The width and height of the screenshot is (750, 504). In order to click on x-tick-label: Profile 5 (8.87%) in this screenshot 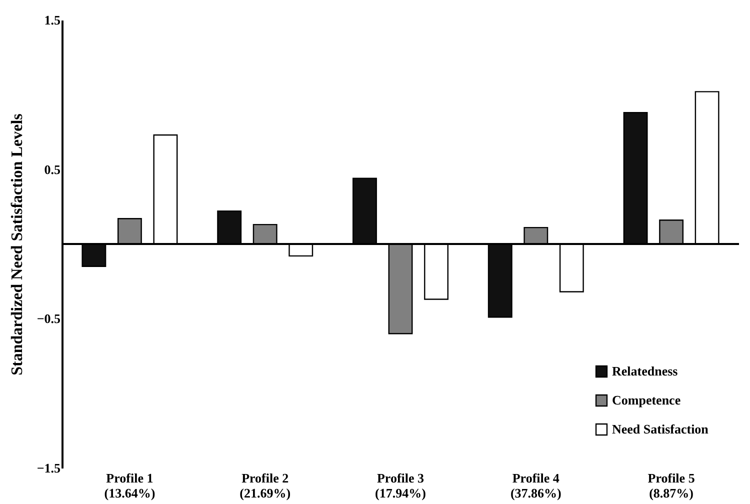, I will do `click(672, 485)`.